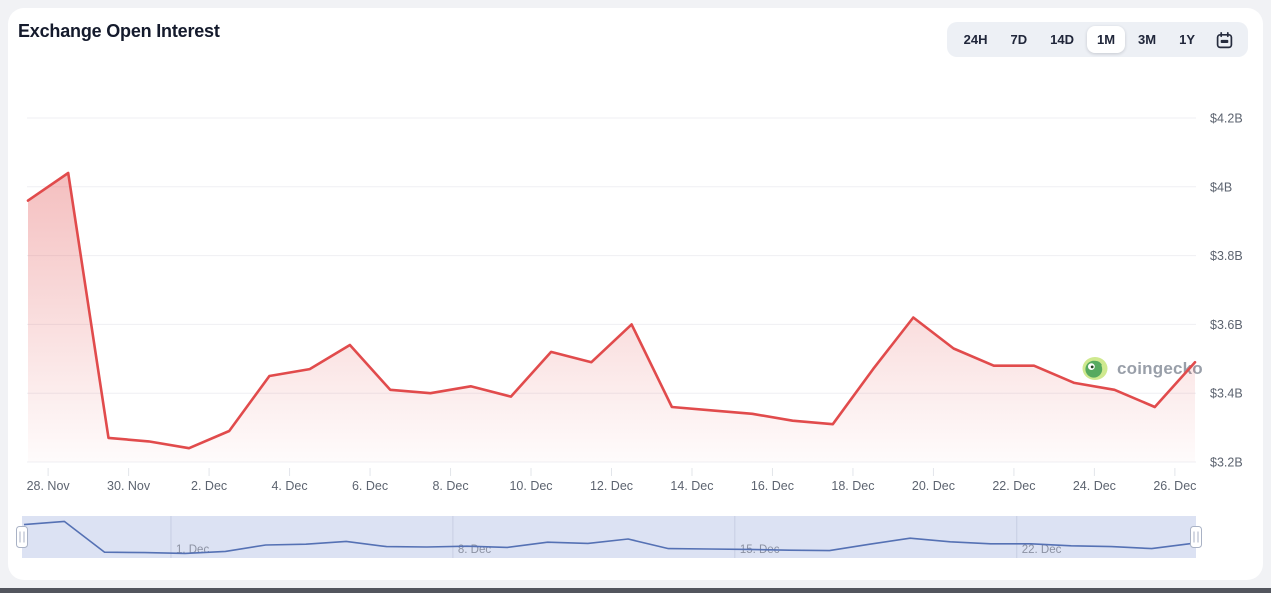 The height and width of the screenshot is (593, 1271). I want to click on calendar-icon, so click(1224, 40).